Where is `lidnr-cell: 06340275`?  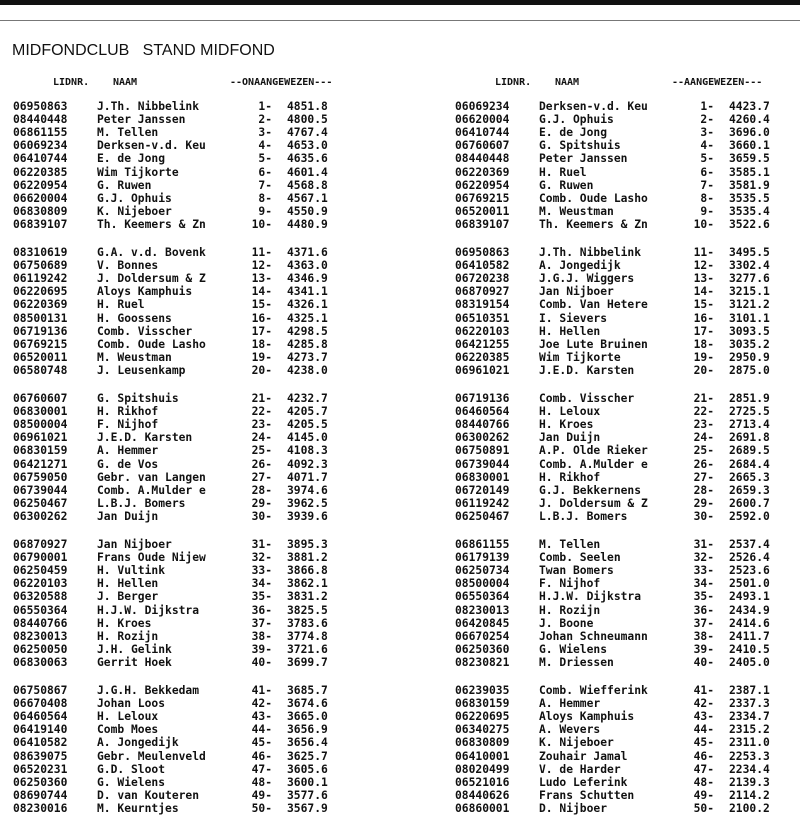
lidnr-cell: 06340275 is located at coordinates (482, 730).